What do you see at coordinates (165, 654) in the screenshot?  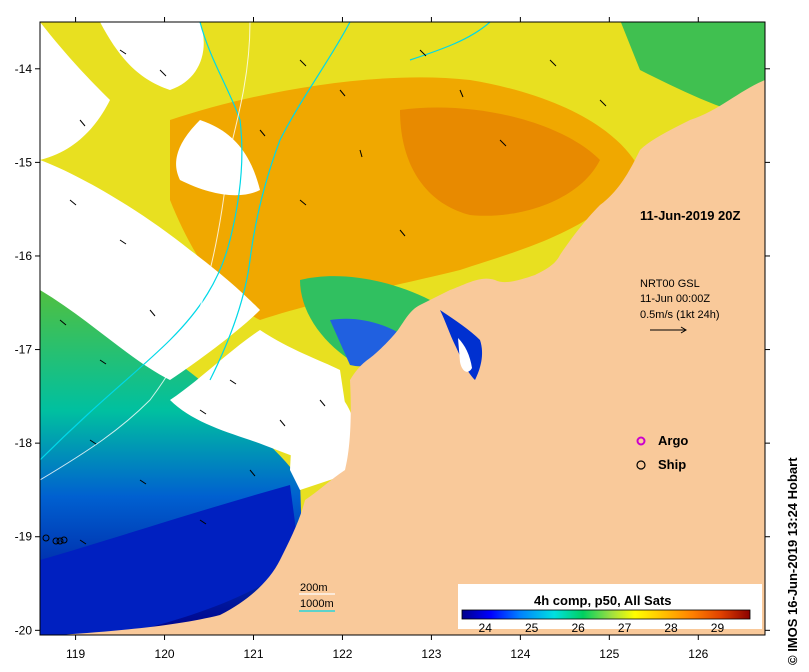 I see `x-tick-label: 120` at bounding box center [165, 654].